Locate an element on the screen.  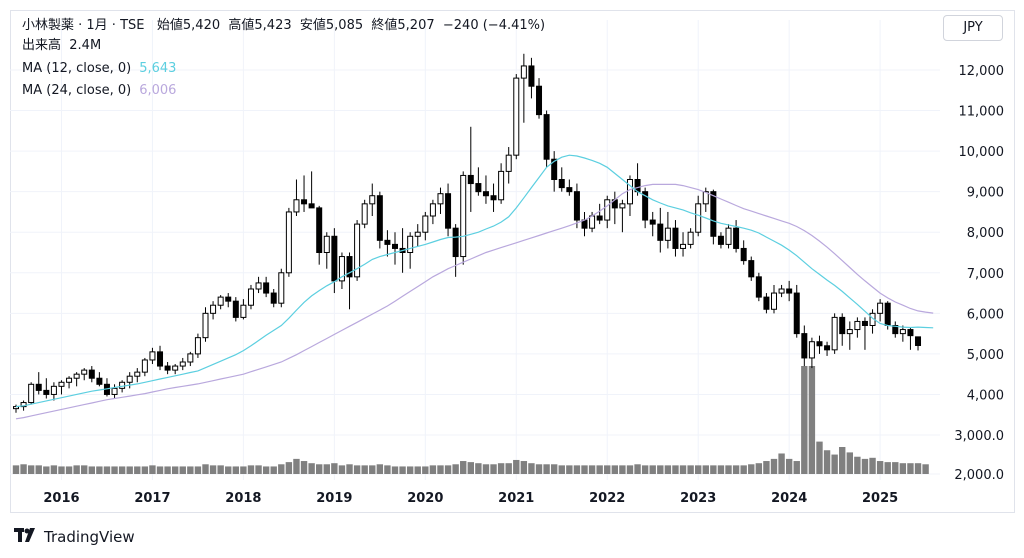
legend-ma24: MA (24, close, 0) 6,006 is located at coordinates (99, 91).